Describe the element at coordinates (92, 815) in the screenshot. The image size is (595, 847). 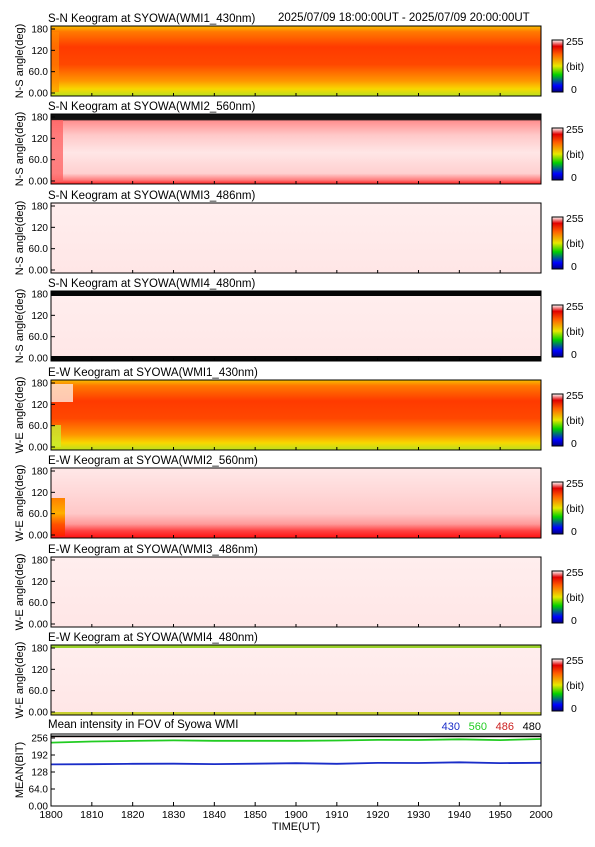
I see `x-tick-label: 1810` at that location.